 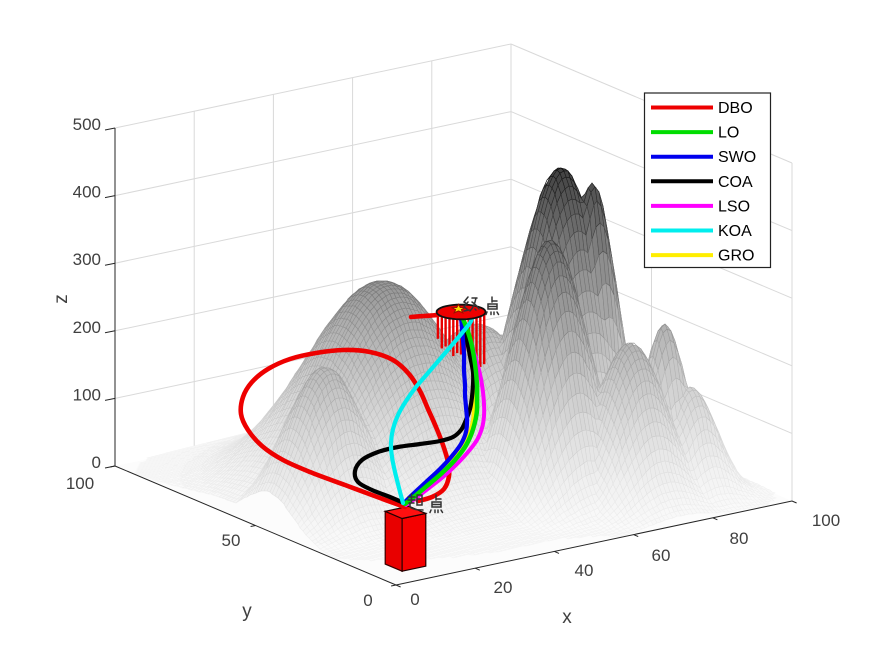 What do you see at coordinates (231, 540) in the screenshot?
I see `svg-text: 50` at bounding box center [231, 540].